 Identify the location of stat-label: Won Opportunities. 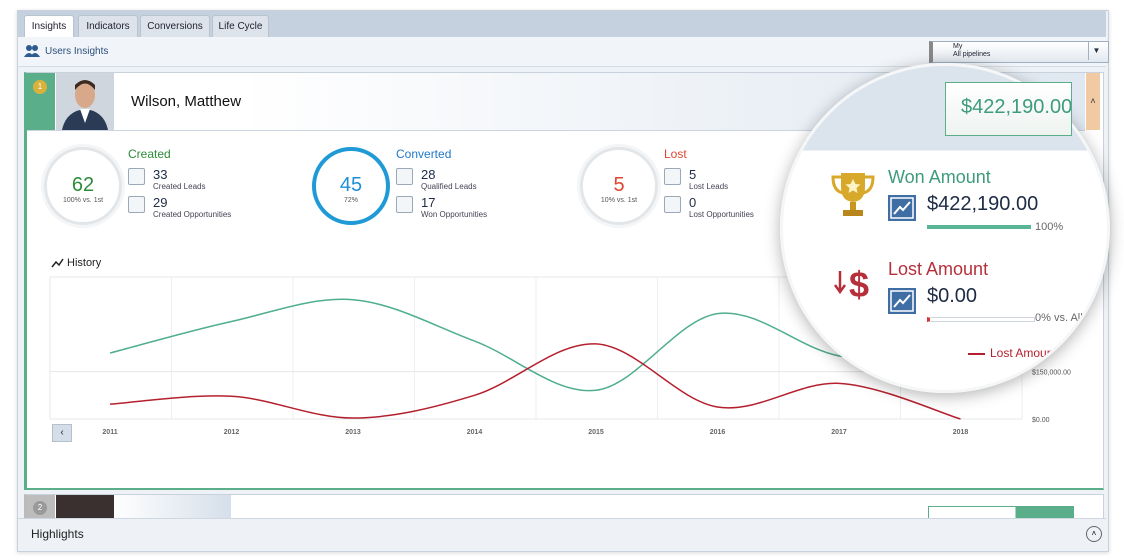
(454, 214).